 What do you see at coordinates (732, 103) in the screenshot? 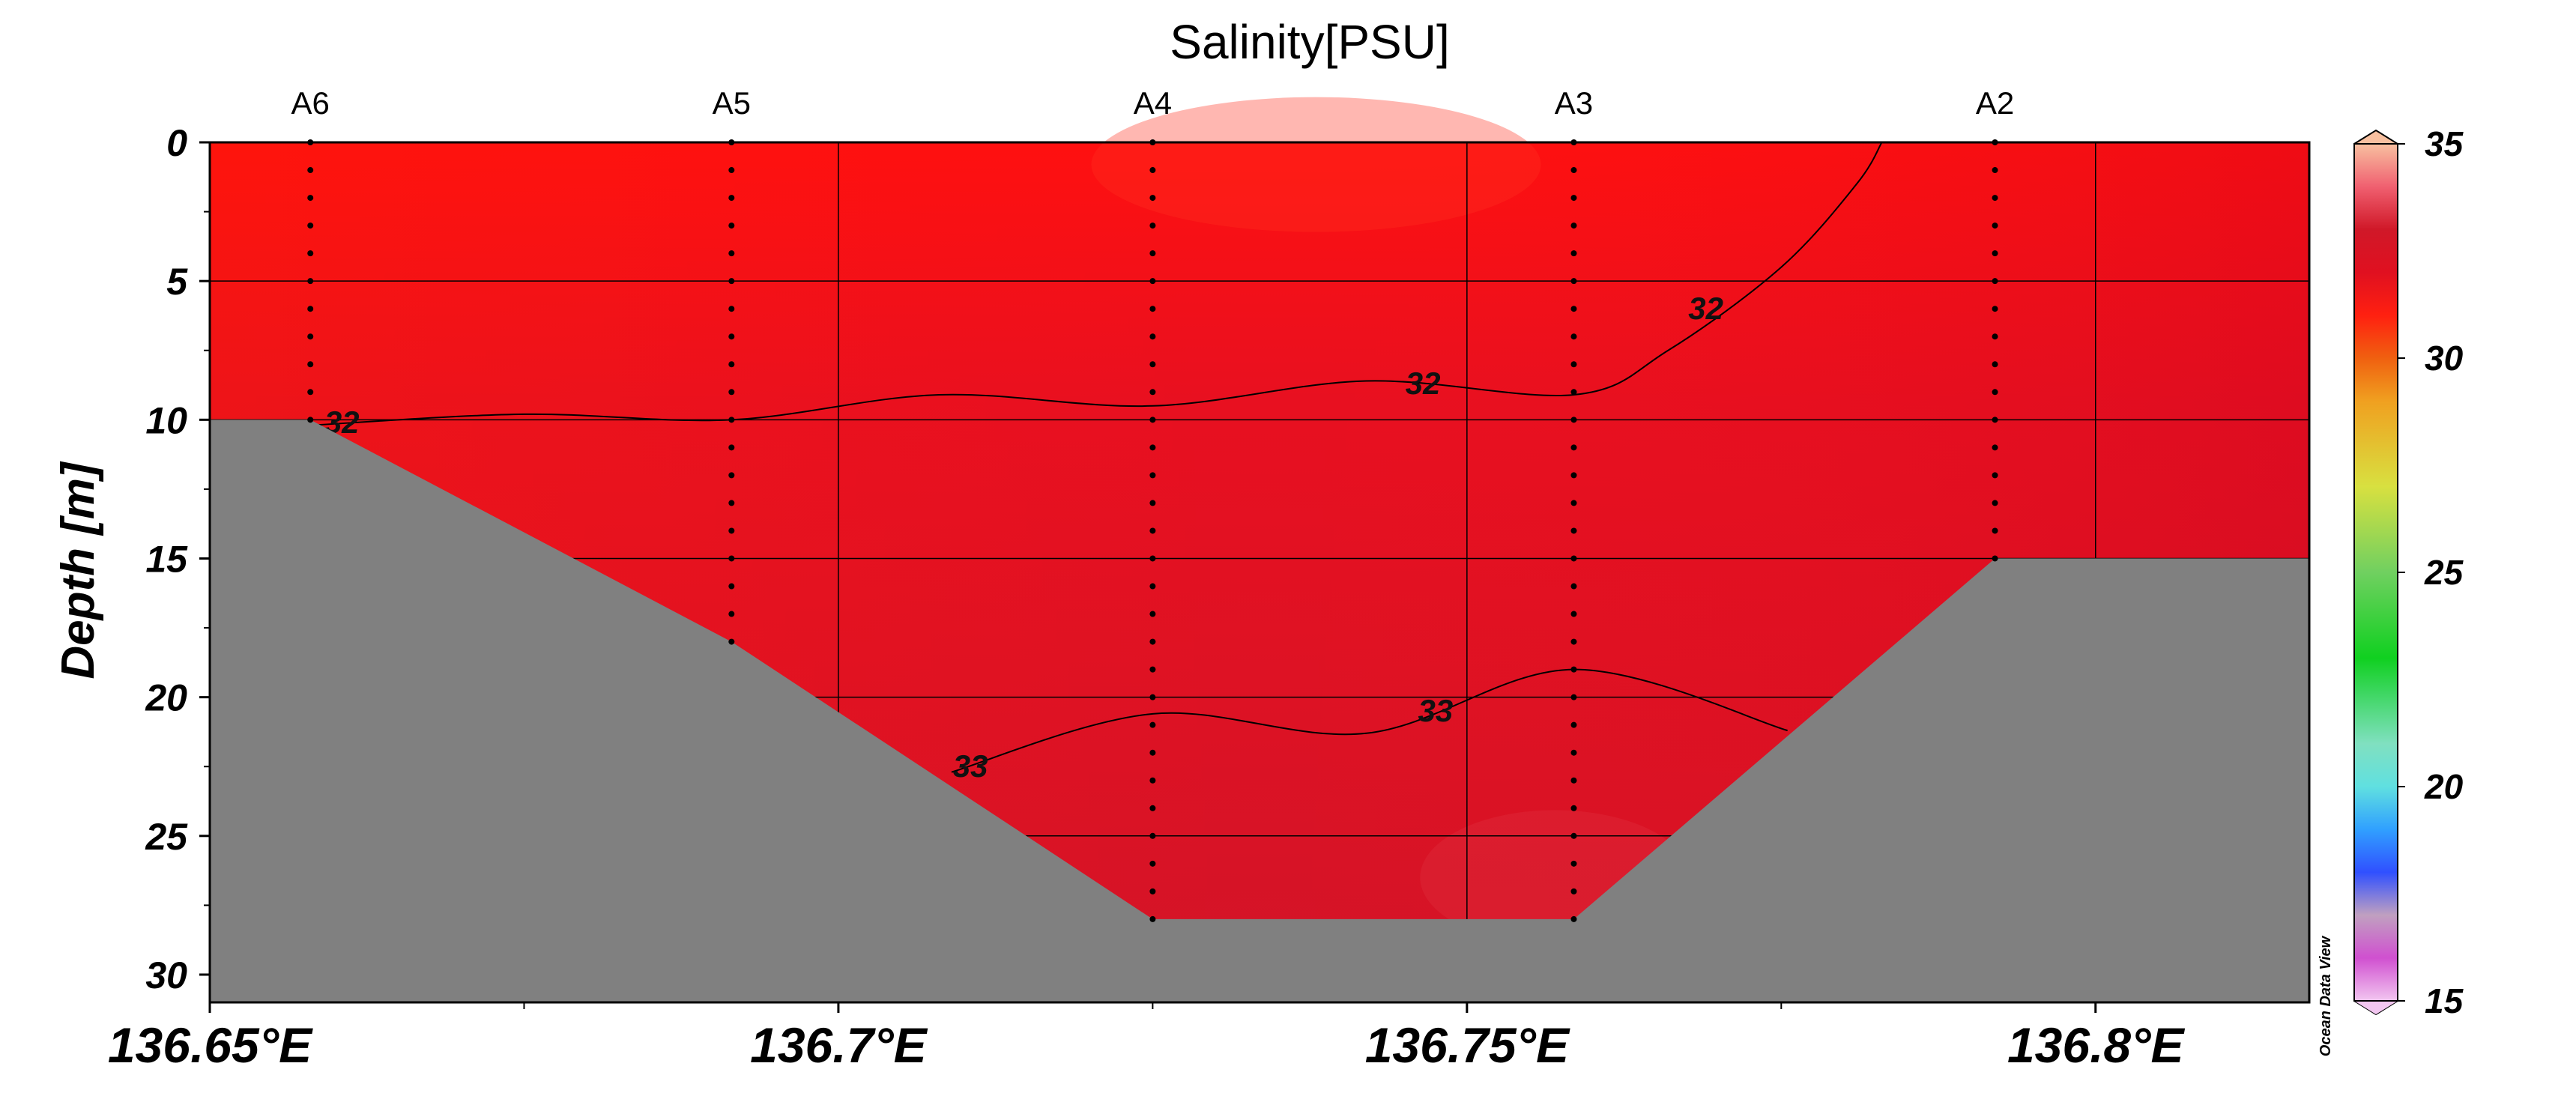
I see `station-label: A5` at bounding box center [732, 103].